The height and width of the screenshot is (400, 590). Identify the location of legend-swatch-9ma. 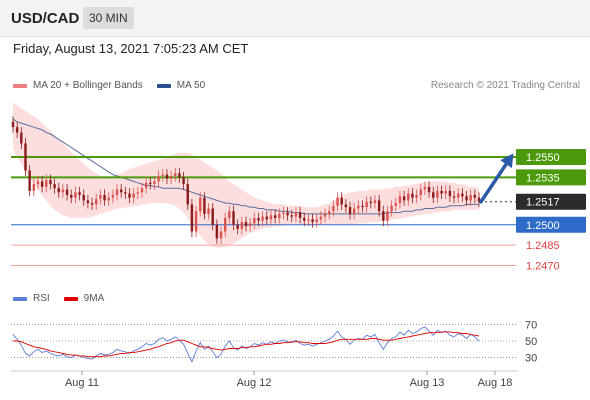
(70, 298).